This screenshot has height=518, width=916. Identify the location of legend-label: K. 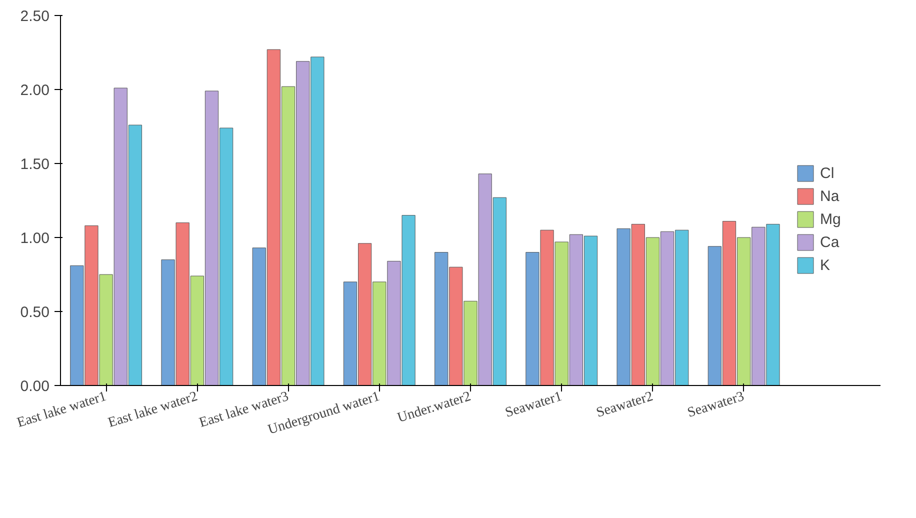
(826, 265).